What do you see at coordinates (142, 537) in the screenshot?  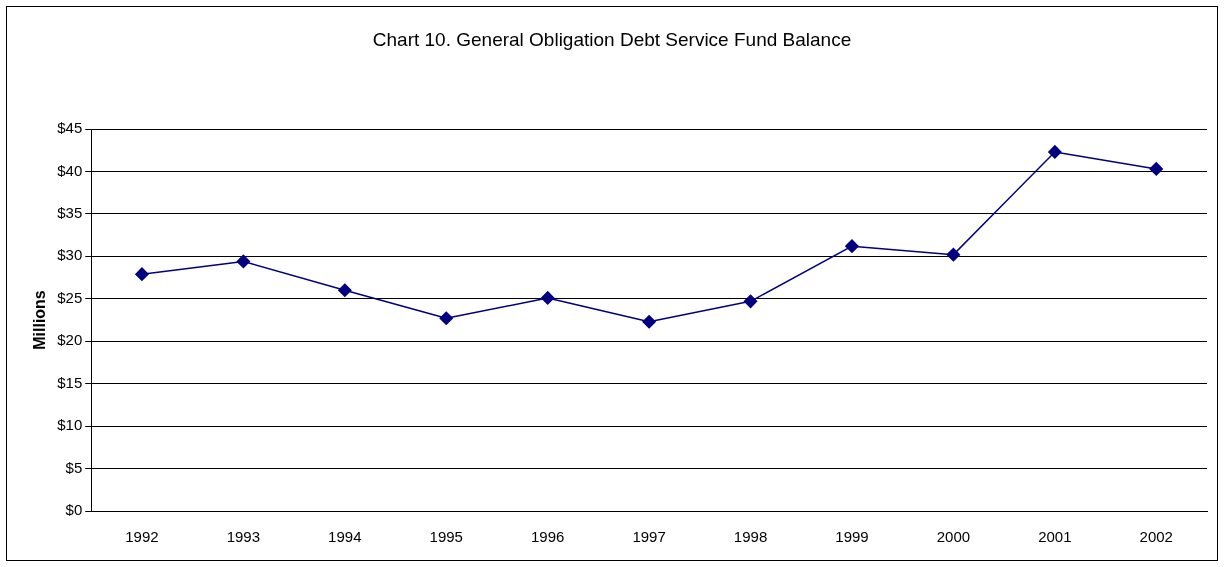 I see `x-tick-label: 1992` at bounding box center [142, 537].